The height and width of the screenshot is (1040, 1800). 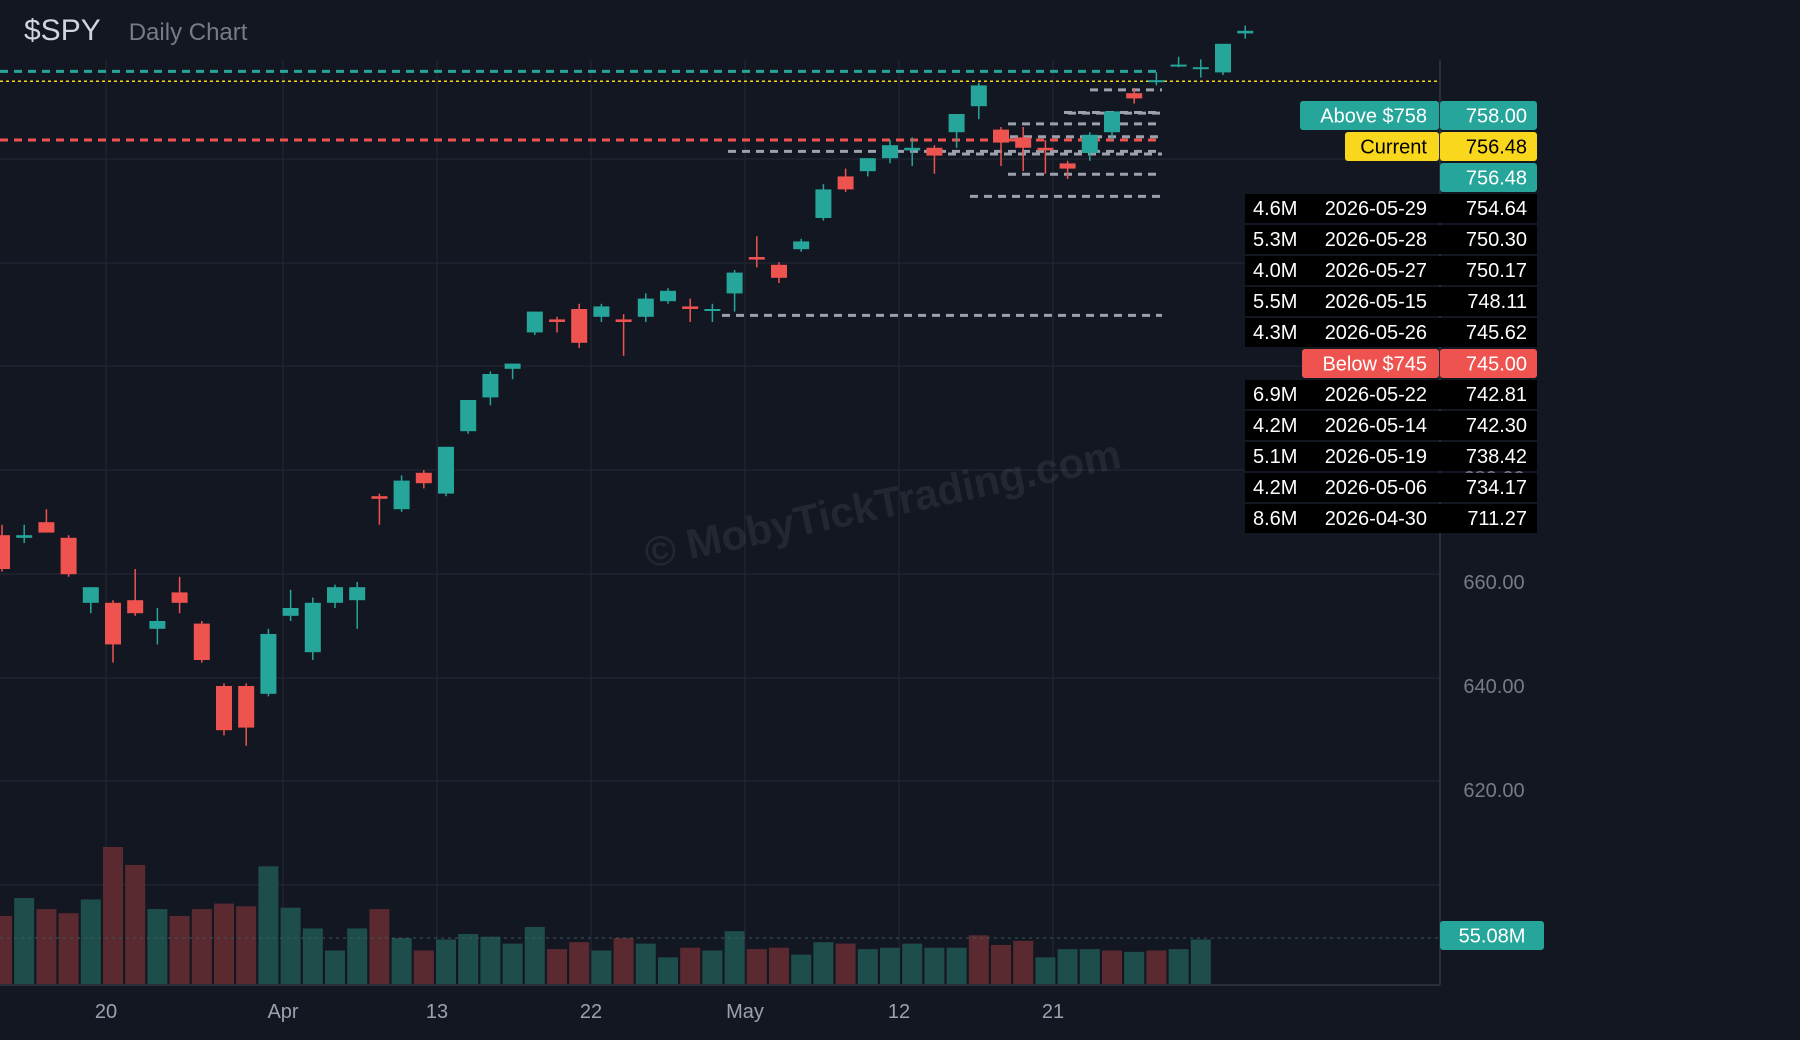 I want to click on below-label-tag-box, so click(x=1370, y=363).